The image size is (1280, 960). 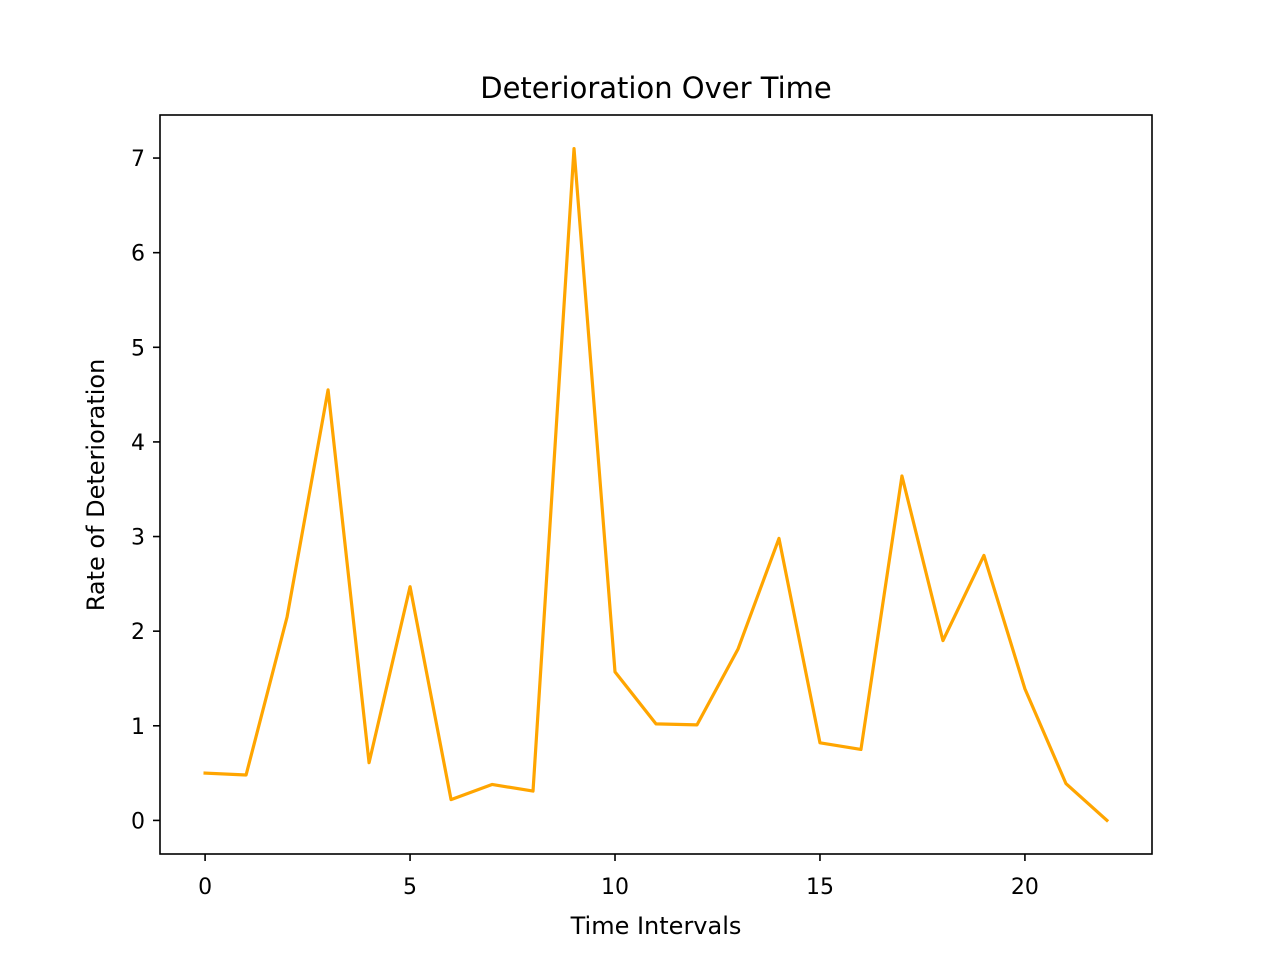 I want to click on y-axis-label: Rate of Deterioration, so click(x=96, y=485).